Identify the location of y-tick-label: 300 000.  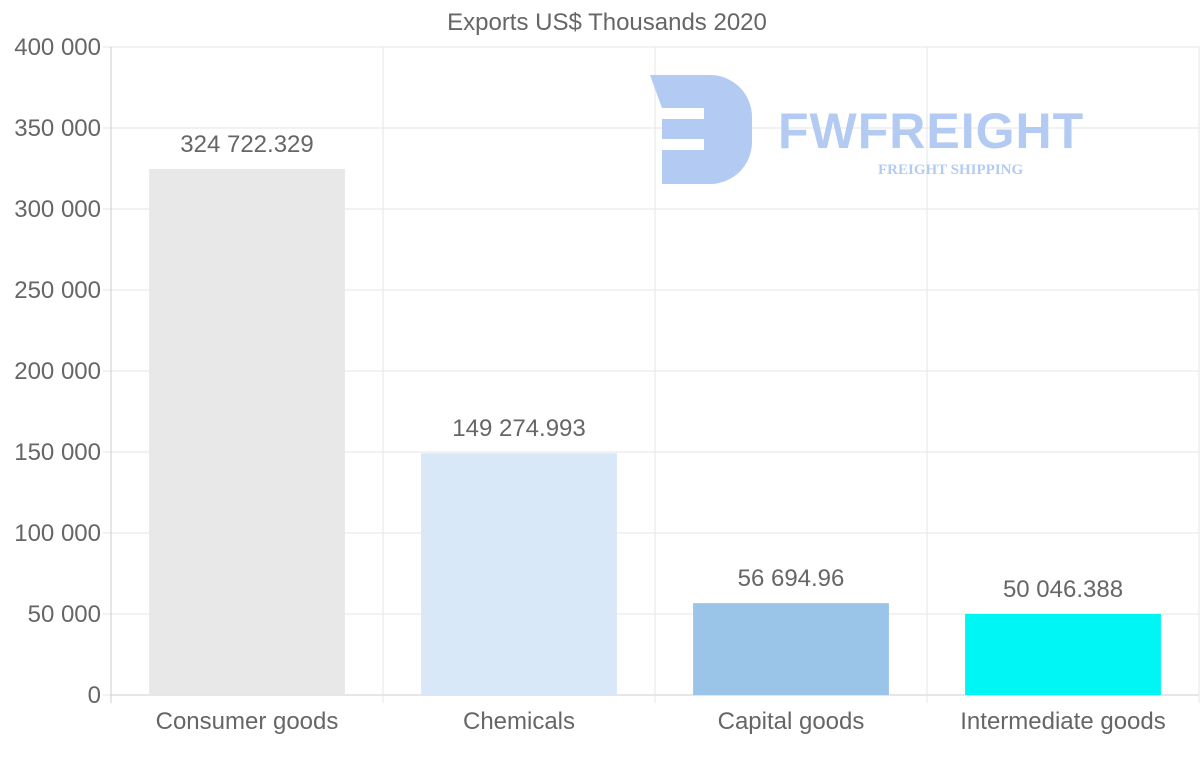
(57, 209).